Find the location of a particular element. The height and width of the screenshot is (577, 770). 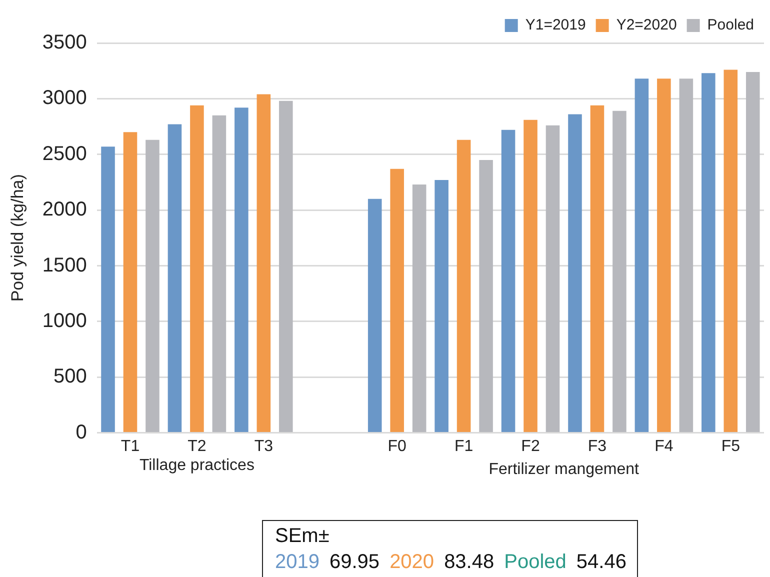

text: 2019 is located at coordinates (297, 562).